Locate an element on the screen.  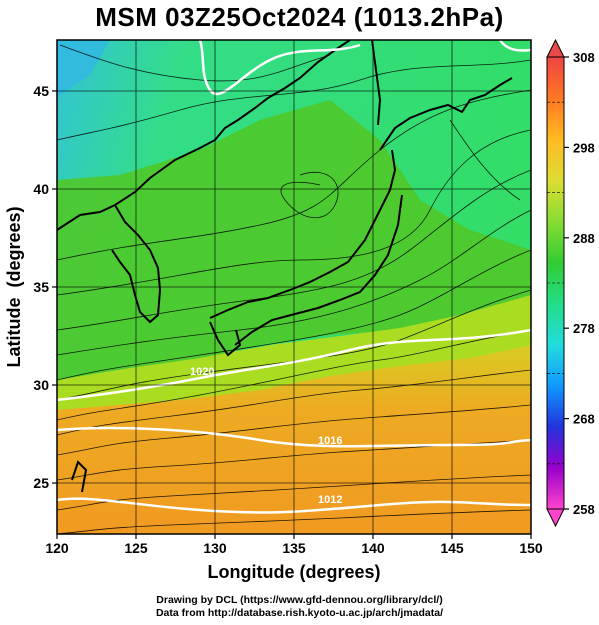
isobar-label-1012: 1012 is located at coordinates (330, 500).